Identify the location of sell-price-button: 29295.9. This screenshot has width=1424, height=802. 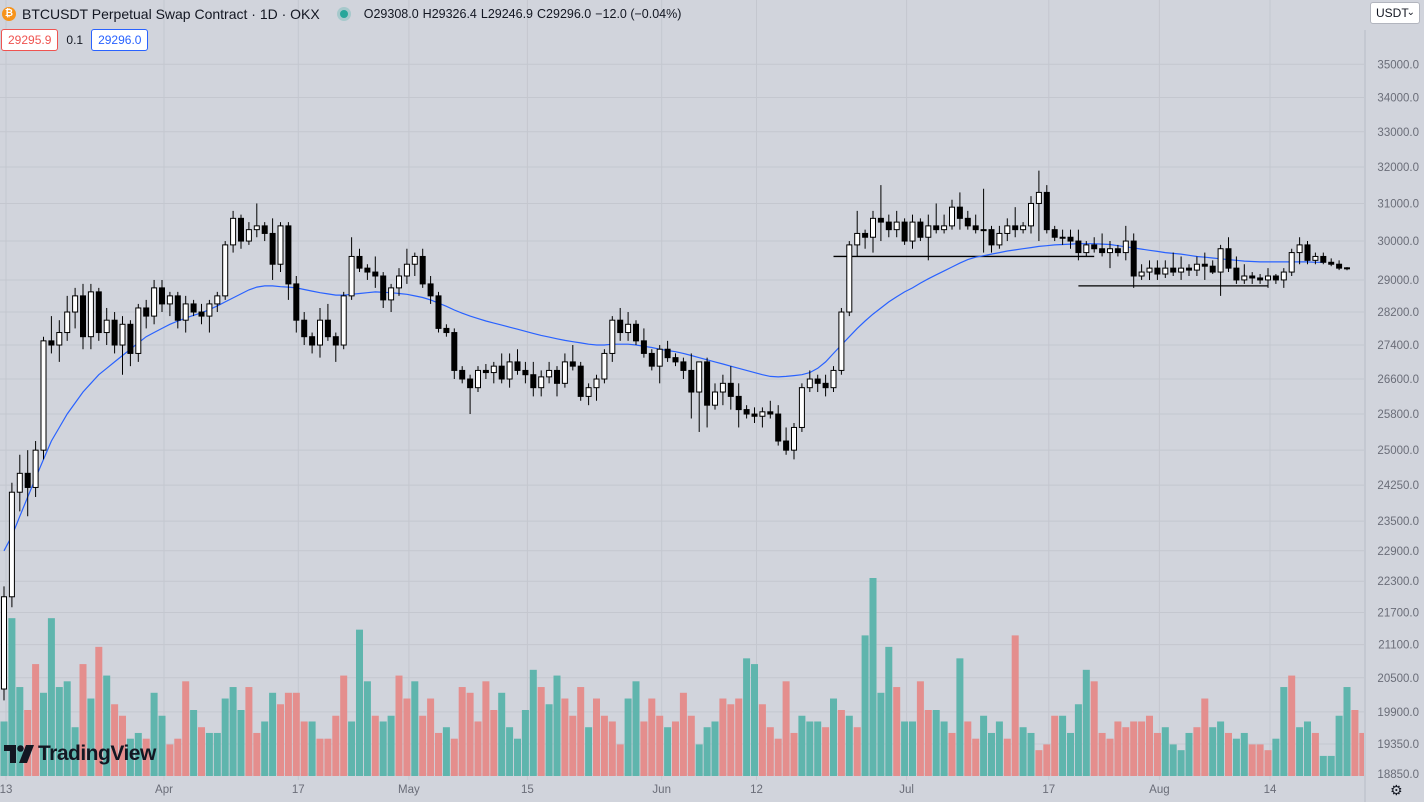
(30, 40).